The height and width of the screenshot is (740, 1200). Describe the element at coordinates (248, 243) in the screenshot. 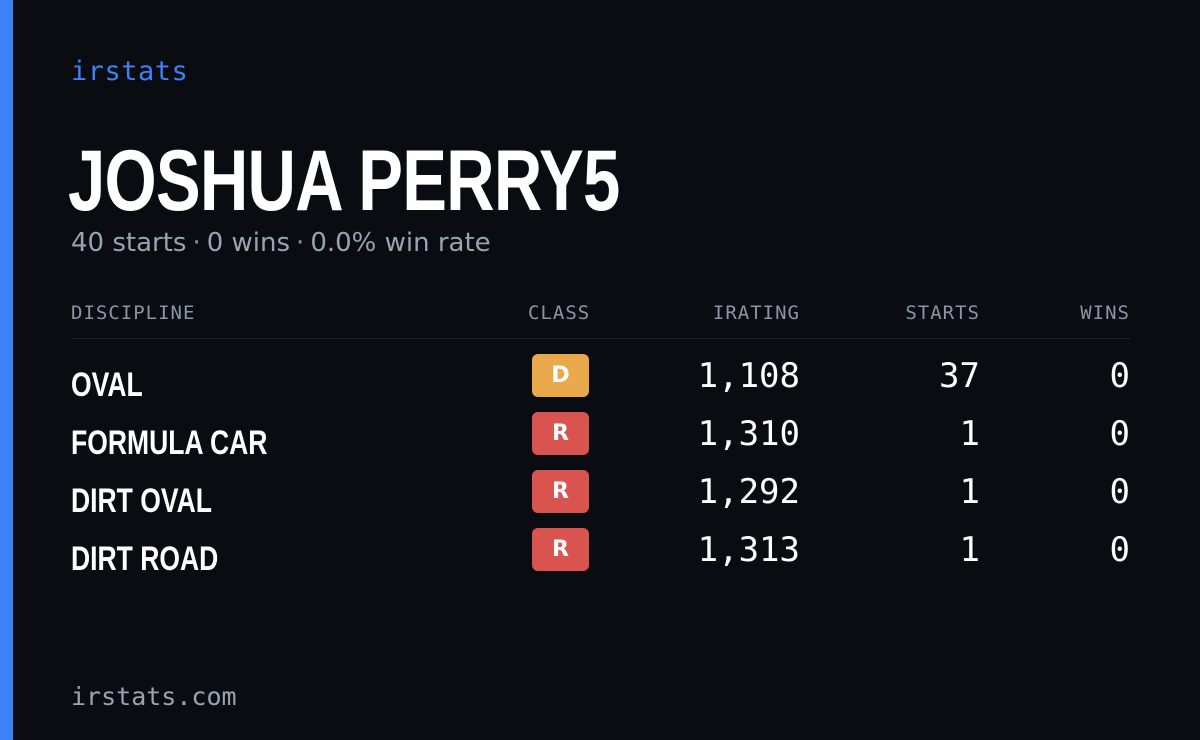

I see `wins-count: 0 wins` at that location.